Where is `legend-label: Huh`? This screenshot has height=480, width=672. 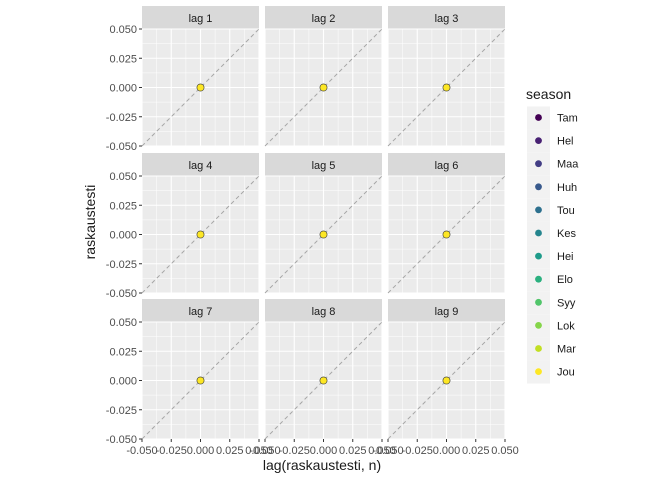 legend-label: Huh is located at coordinates (567, 188).